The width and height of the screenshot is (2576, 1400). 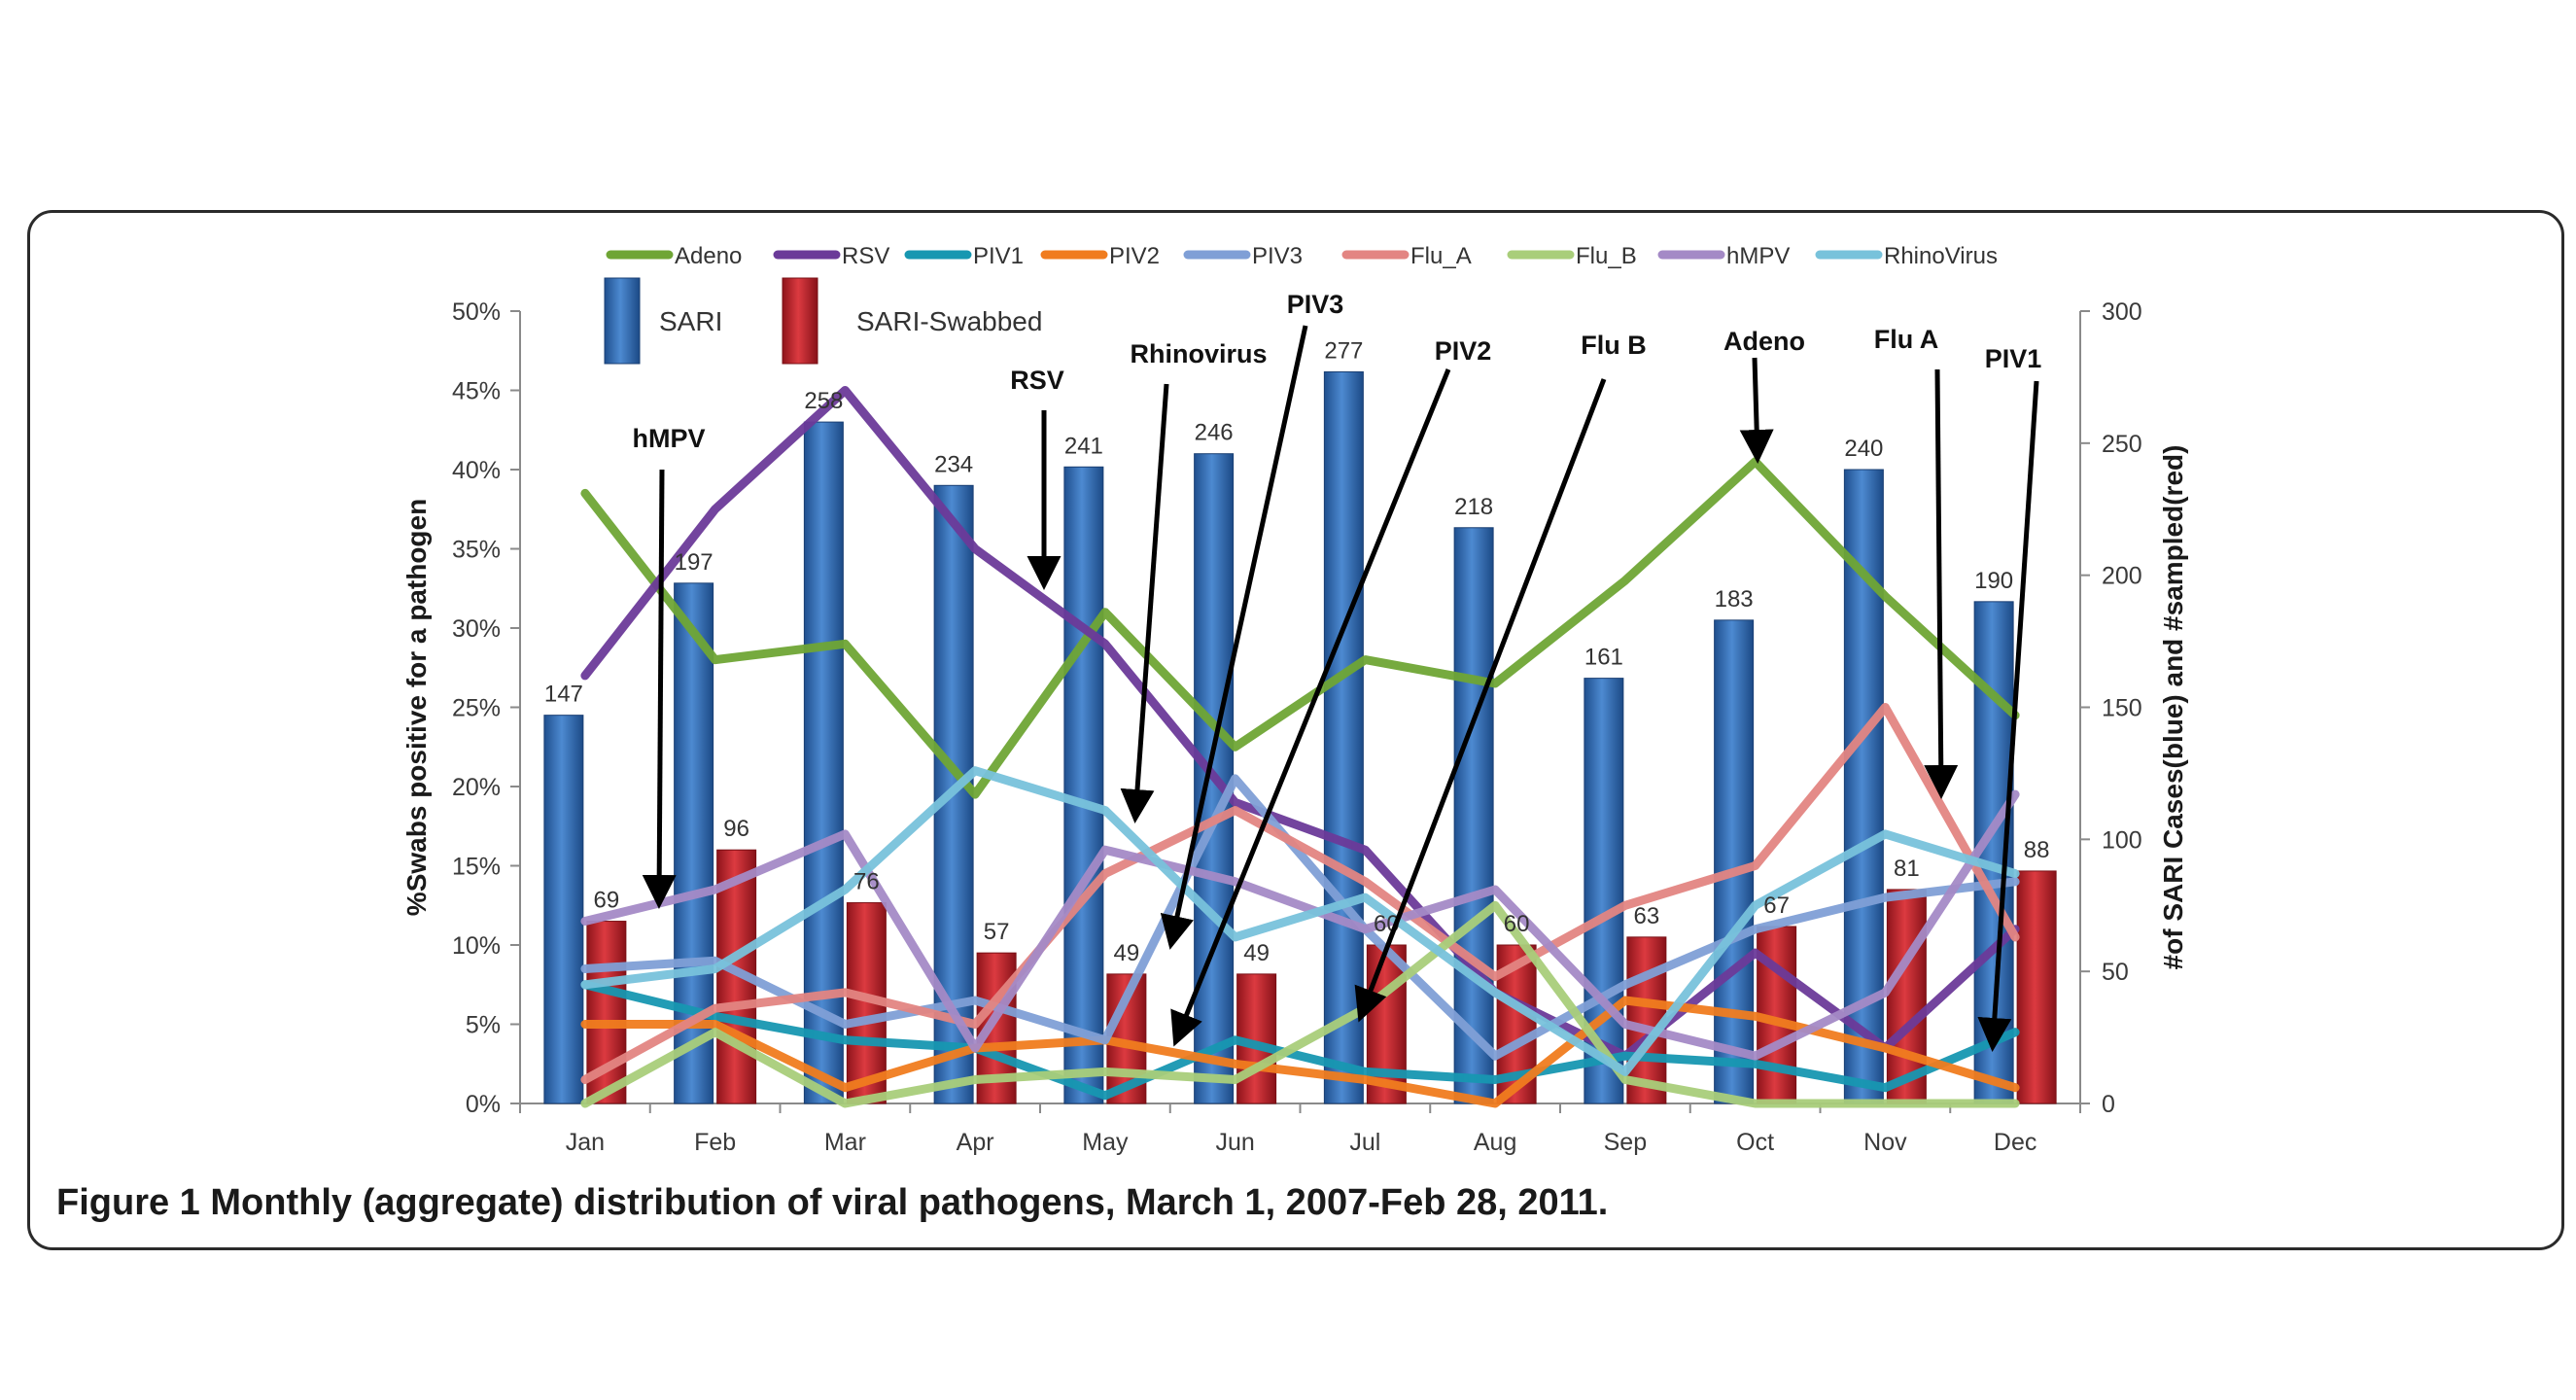 What do you see at coordinates (949, 321) in the screenshot?
I see `legend-label-sari-swabbed: SARI-Swabbed` at bounding box center [949, 321].